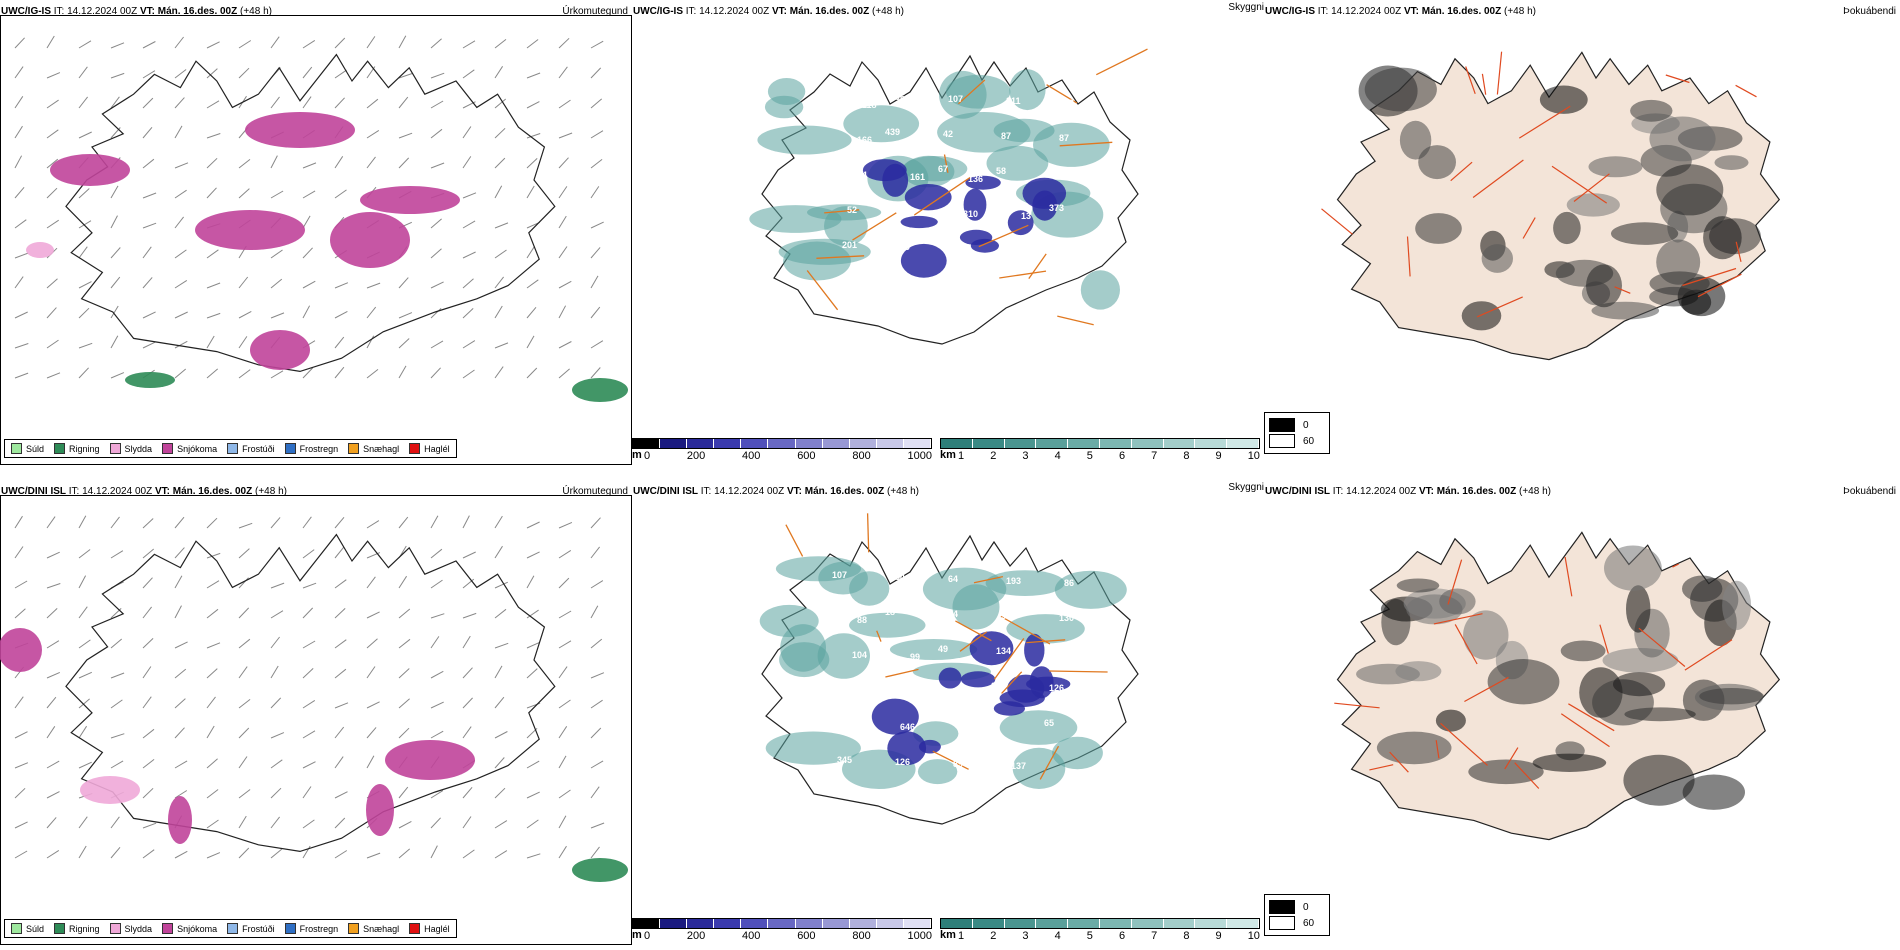  I want to click on visibility-bar, so click(1100, 443).